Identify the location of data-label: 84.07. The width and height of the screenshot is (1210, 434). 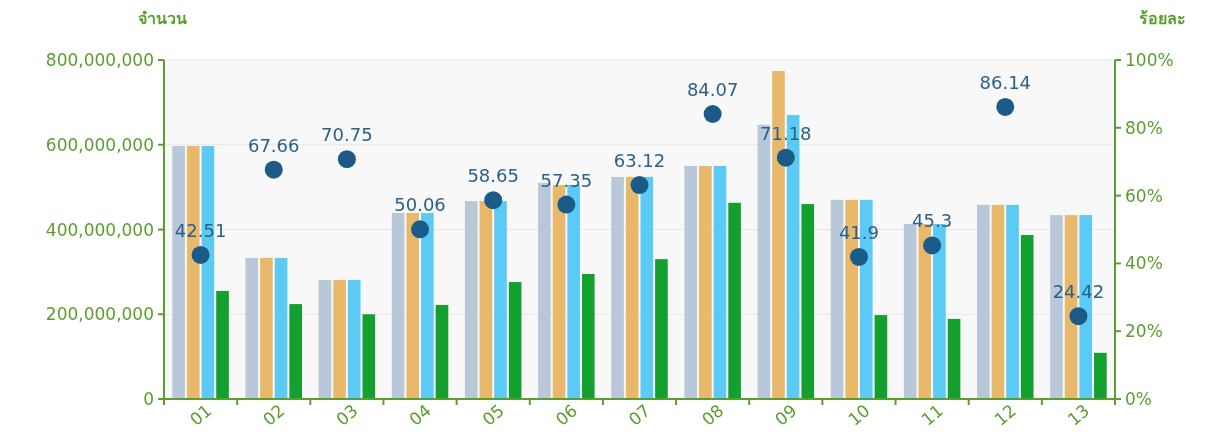
(712, 89).